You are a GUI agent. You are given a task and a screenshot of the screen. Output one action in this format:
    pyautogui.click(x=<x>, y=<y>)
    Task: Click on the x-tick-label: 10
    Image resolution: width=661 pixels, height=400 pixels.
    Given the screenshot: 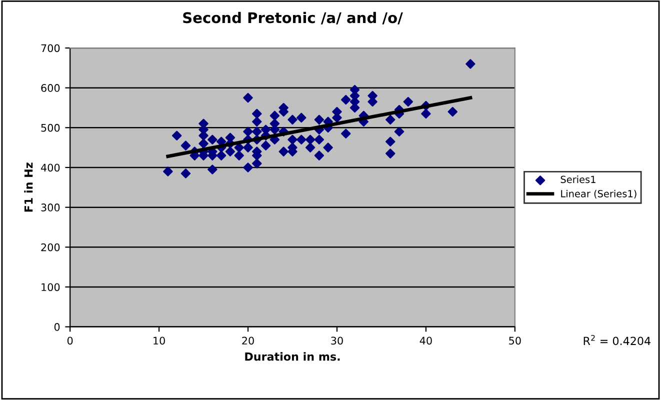 What is the action you would take?
    pyautogui.click(x=159, y=340)
    